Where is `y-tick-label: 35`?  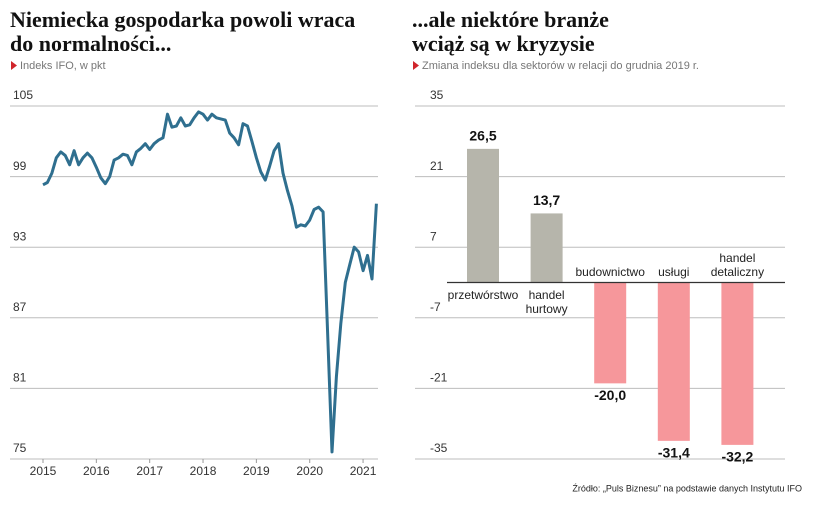
y-tick-label: 35 is located at coordinates (437, 95).